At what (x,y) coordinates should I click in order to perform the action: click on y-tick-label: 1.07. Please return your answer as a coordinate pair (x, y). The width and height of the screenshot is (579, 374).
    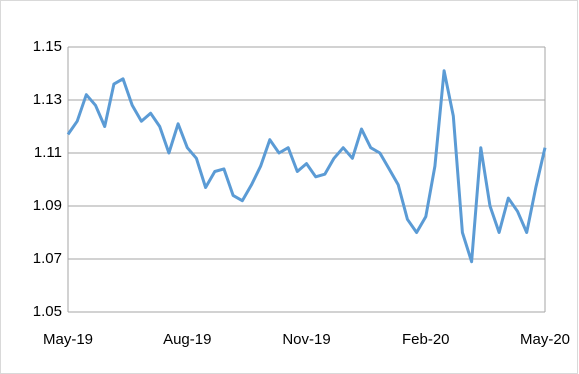
    Looking at the image, I should click on (47, 258).